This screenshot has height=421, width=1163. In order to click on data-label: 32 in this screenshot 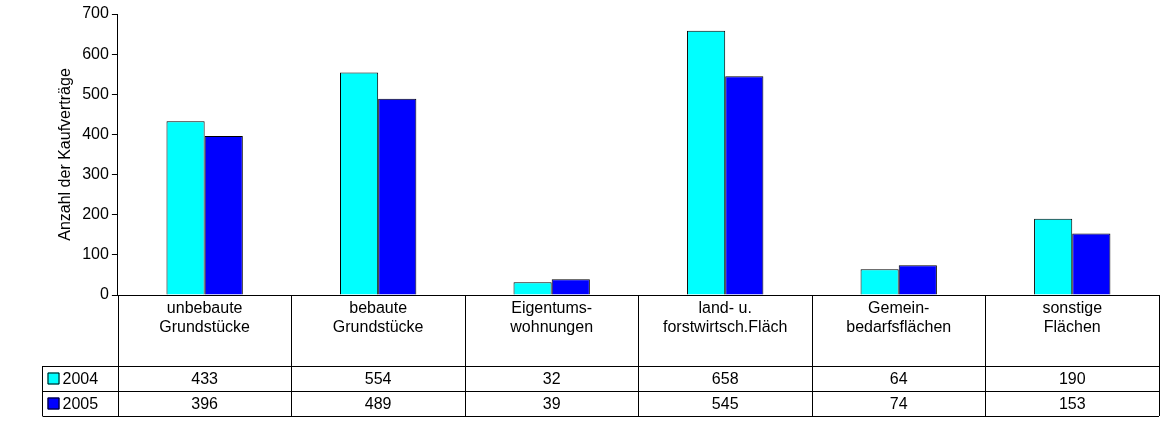, I will do `click(551, 378)`.